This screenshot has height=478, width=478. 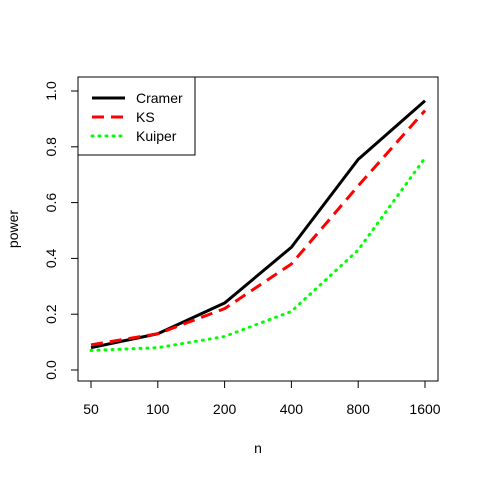 What do you see at coordinates (156, 136) in the screenshot?
I see `legend-label-kuiper: Kuiper` at bounding box center [156, 136].